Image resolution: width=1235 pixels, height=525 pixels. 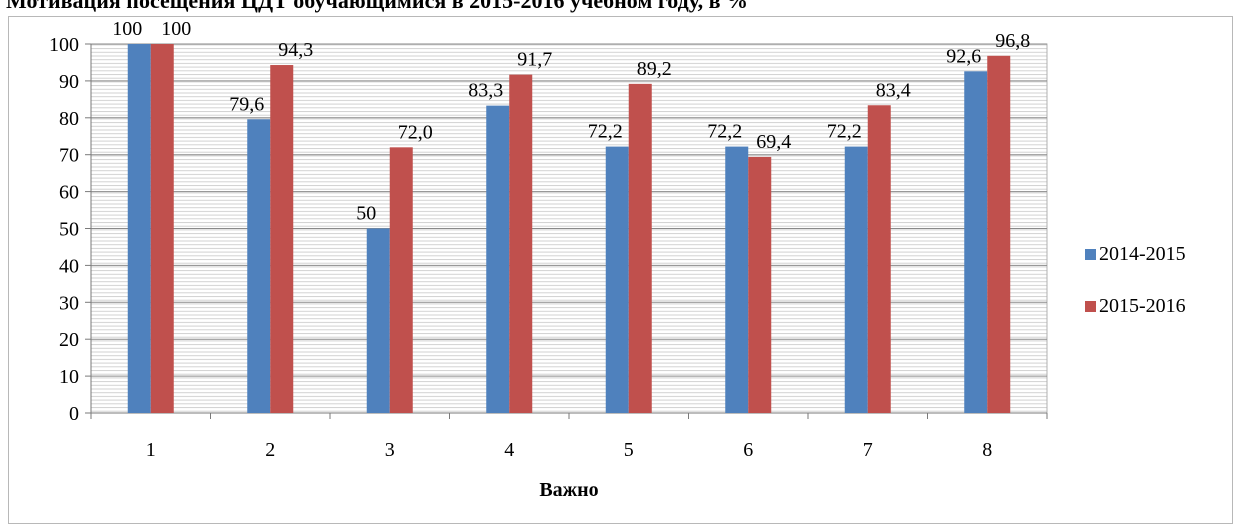 I want to click on x-tick-label: 5, so click(x=629, y=450).